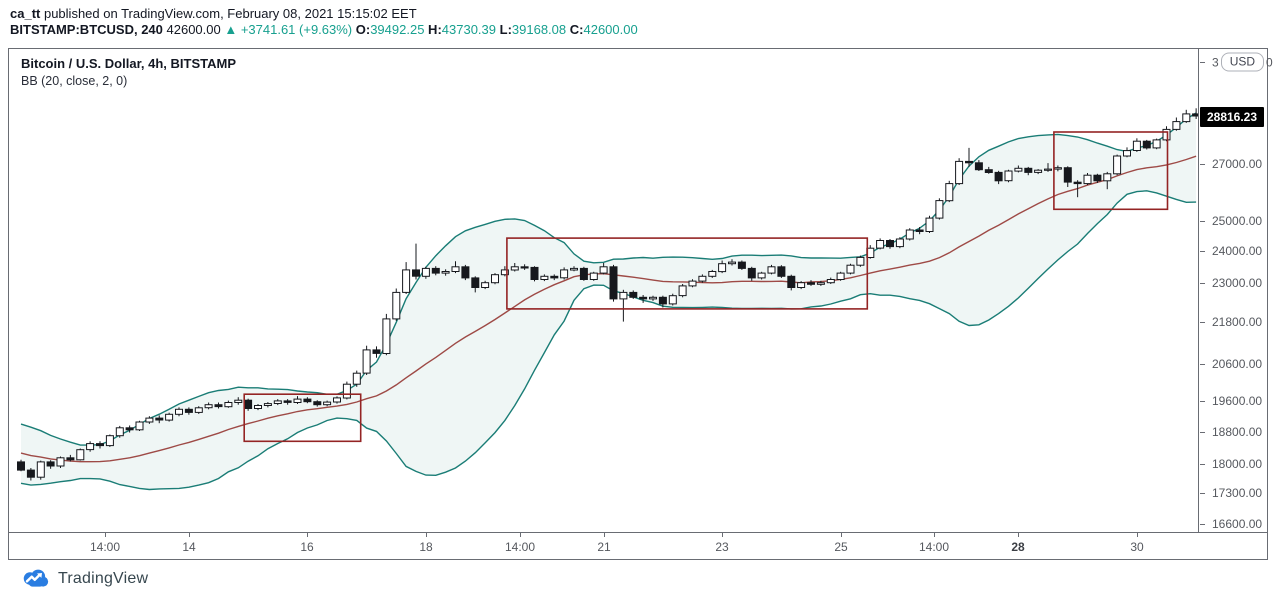 The width and height of the screenshot is (1274, 599). What do you see at coordinates (638, 546) in the screenshot?
I see `time-axis: 14:00 14 16 18 14:00 21 23 25 14:00 28 30` at bounding box center [638, 546].